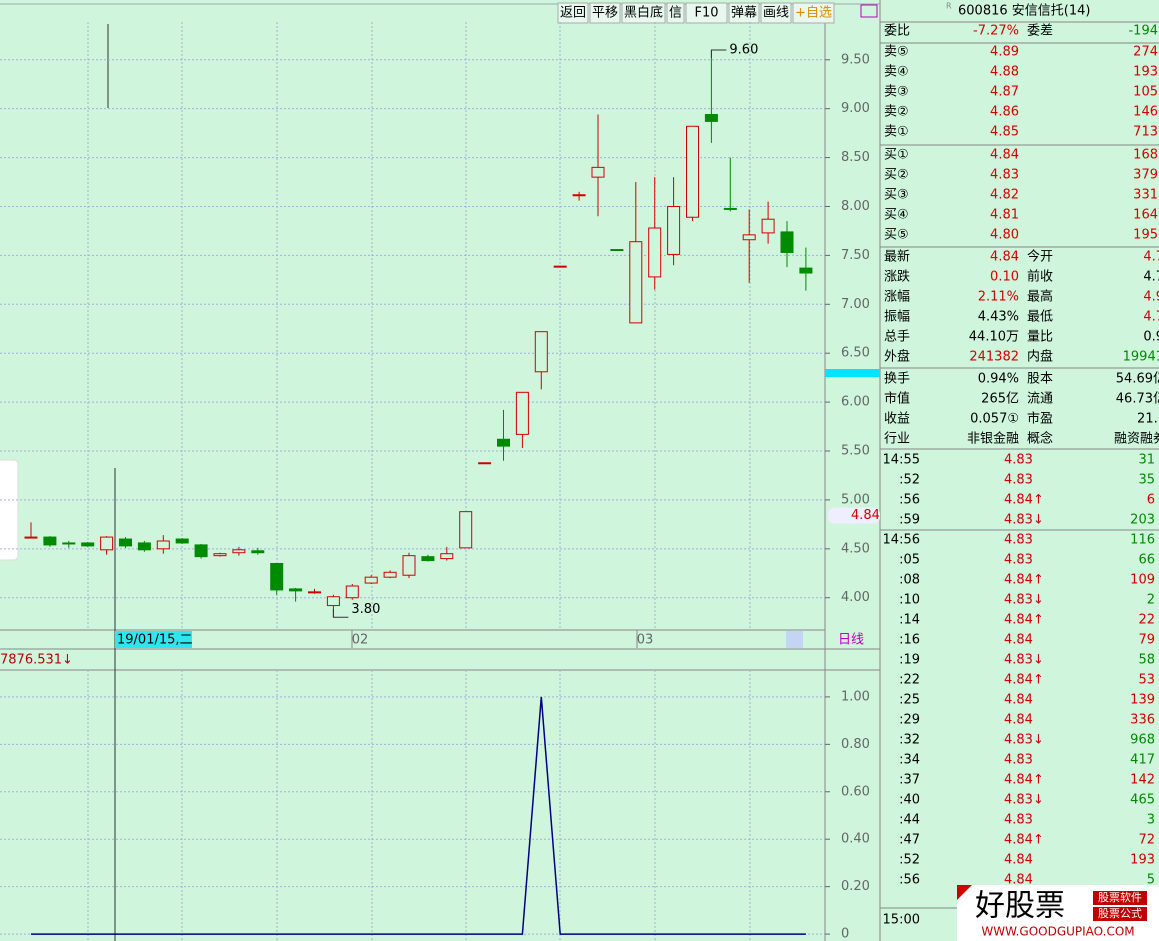 The image size is (1159, 941). I want to click on quote-cell: 收益, so click(897, 419).